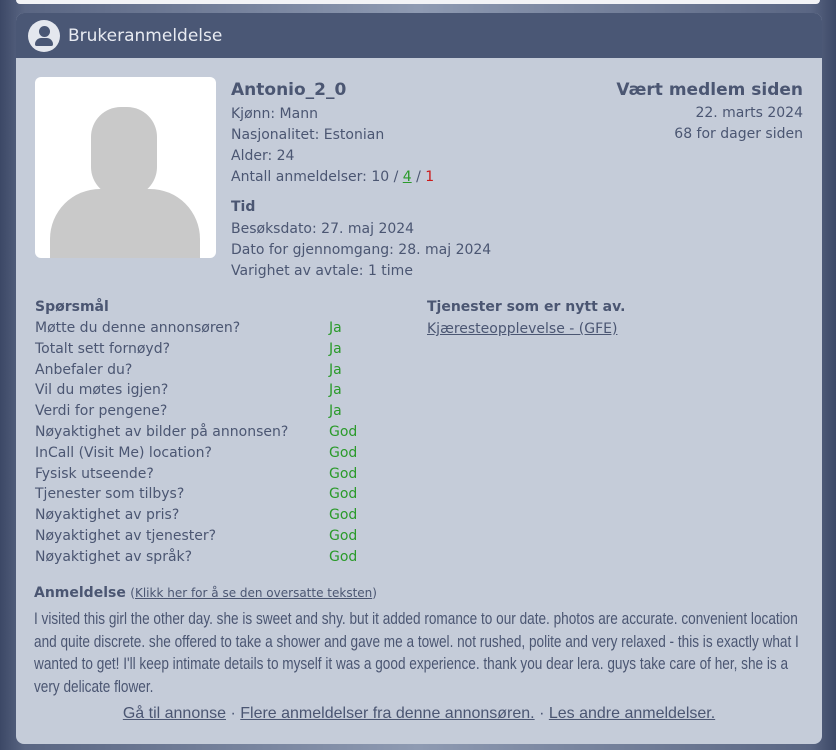 The height and width of the screenshot is (750, 836). What do you see at coordinates (125, 167) in the screenshot?
I see `avatar` at bounding box center [125, 167].